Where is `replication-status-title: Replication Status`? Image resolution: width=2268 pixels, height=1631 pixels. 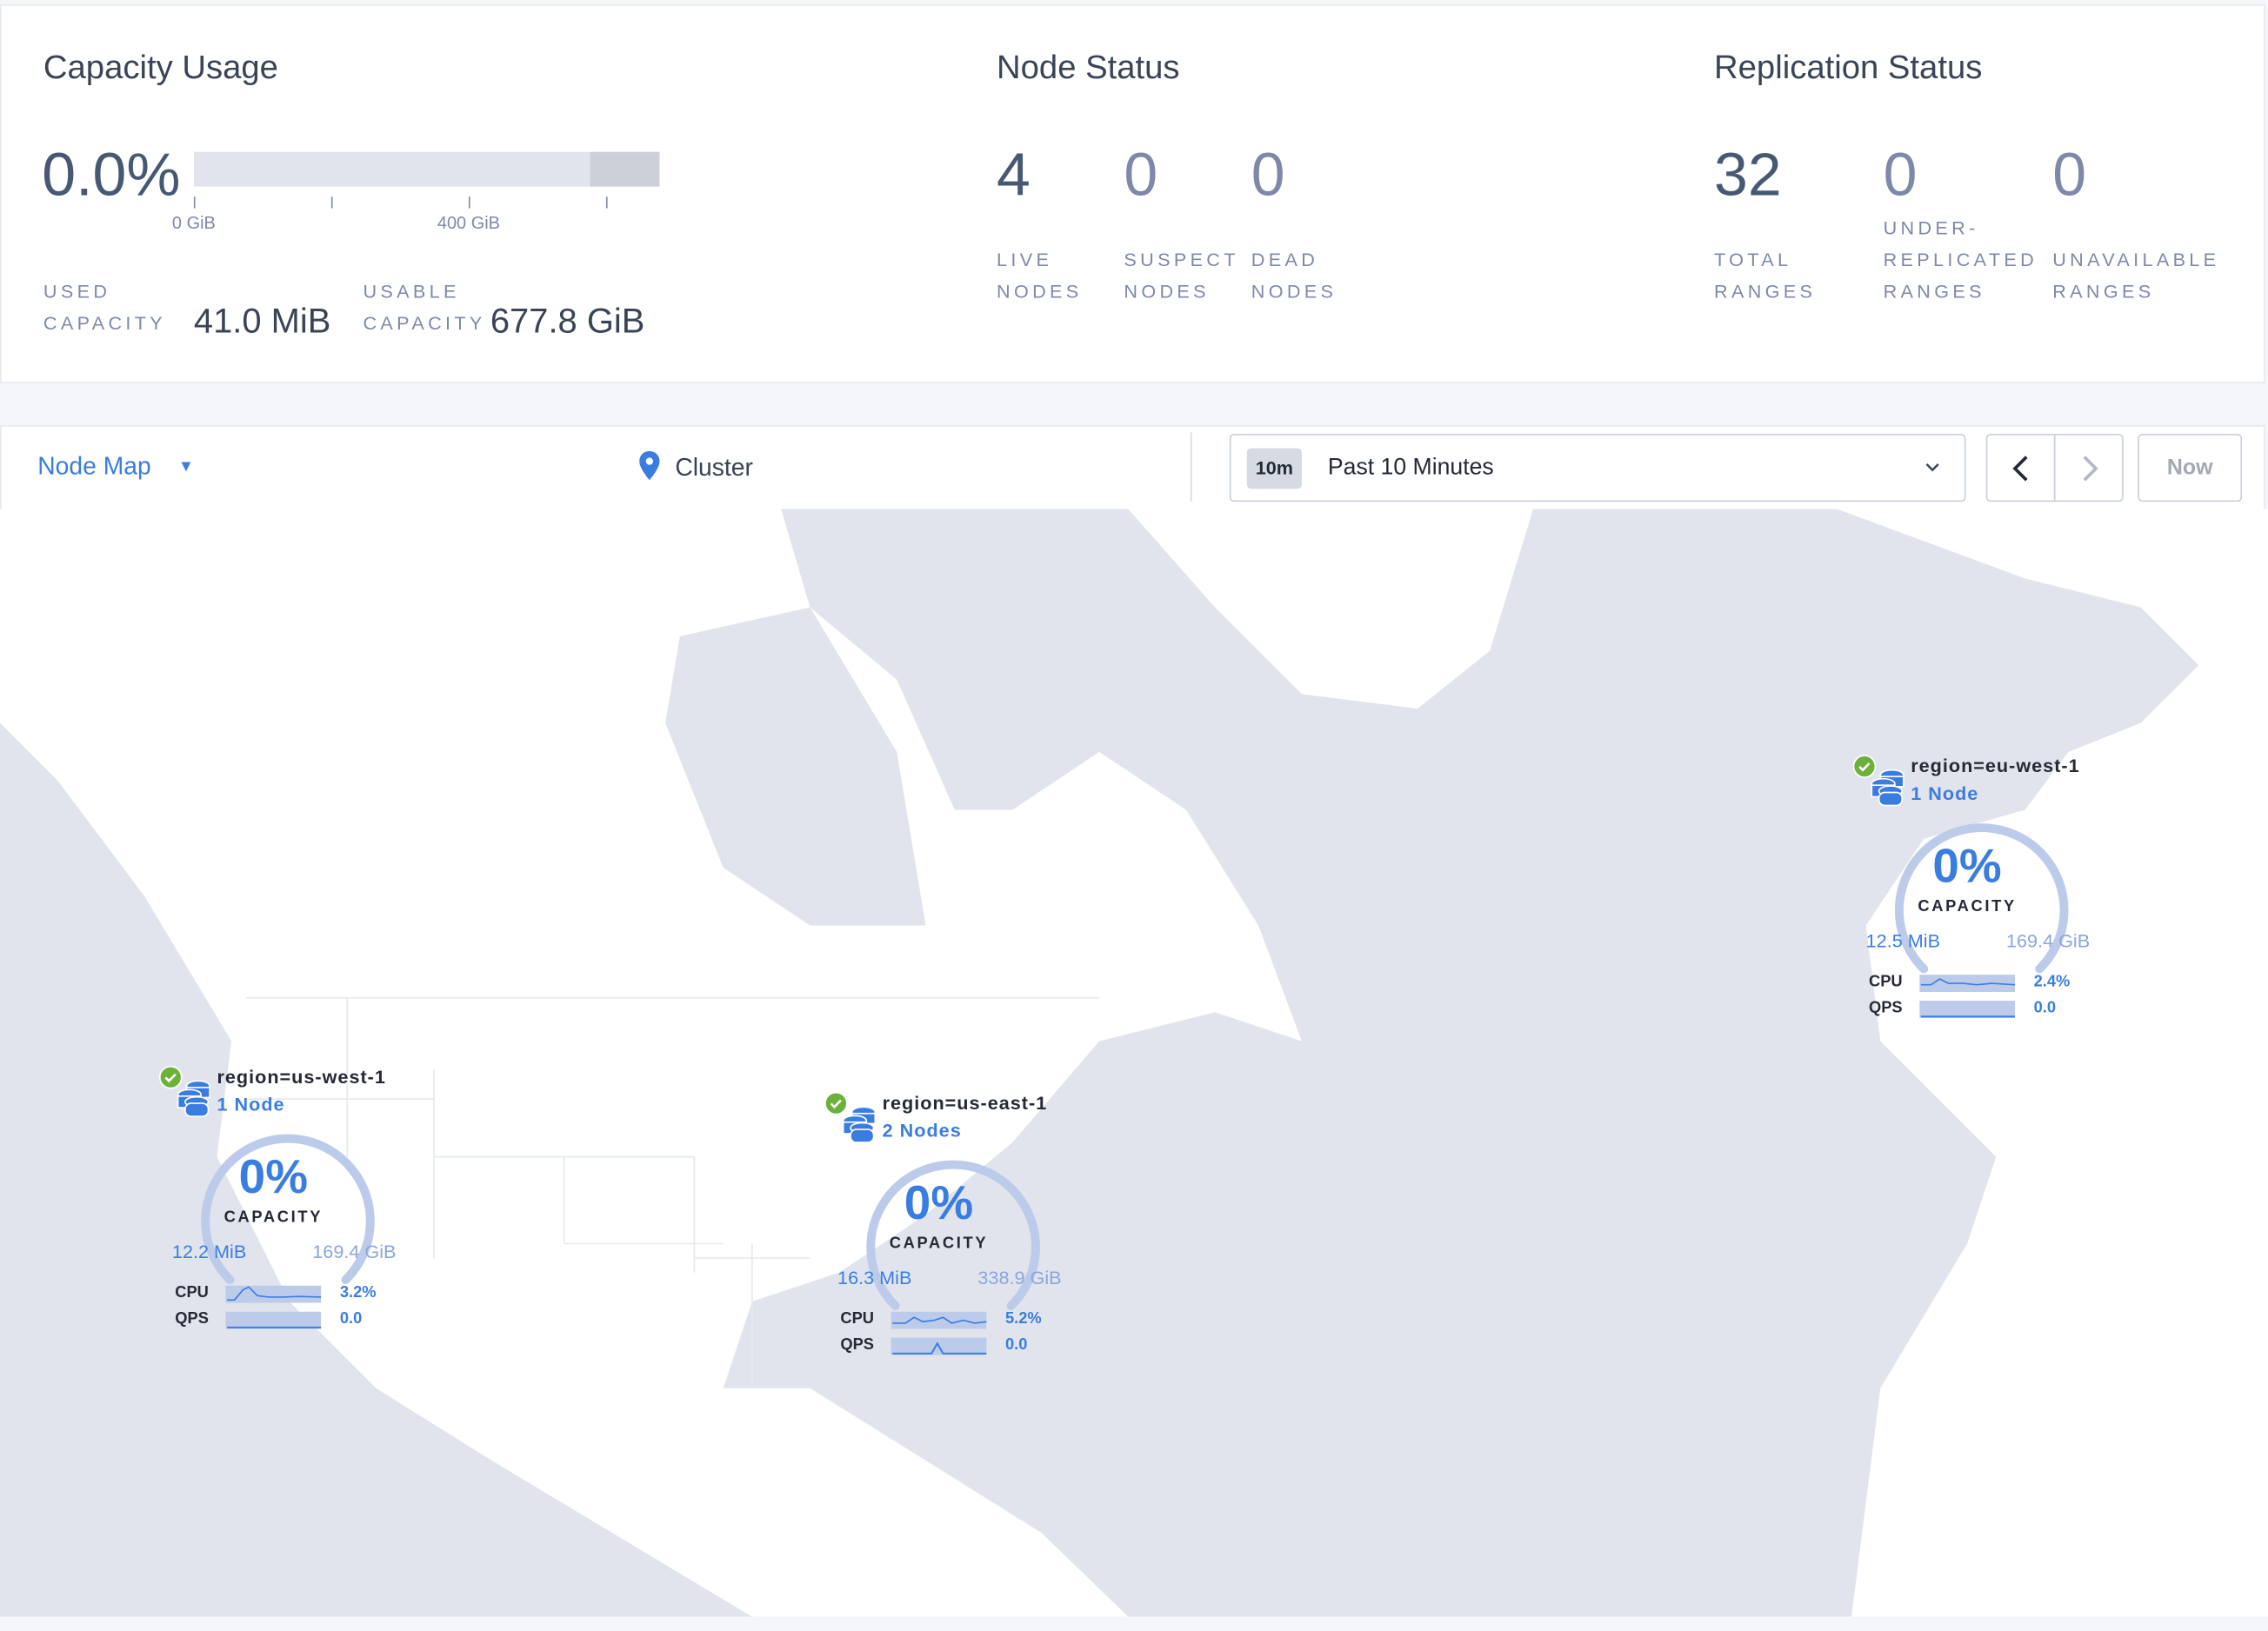
replication-status-title: Replication Status is located at coordinates (1848, 66).